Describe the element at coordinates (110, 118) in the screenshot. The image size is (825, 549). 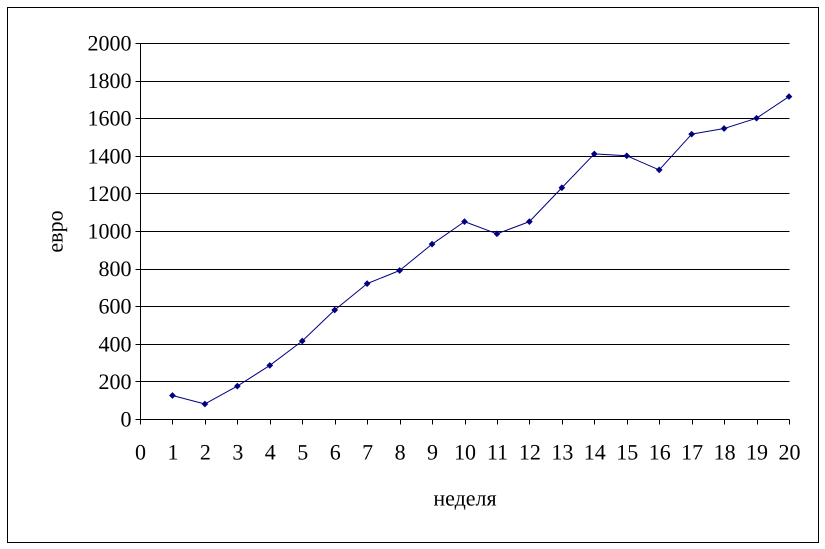
I see `y-tick-label: 1600` at that location.